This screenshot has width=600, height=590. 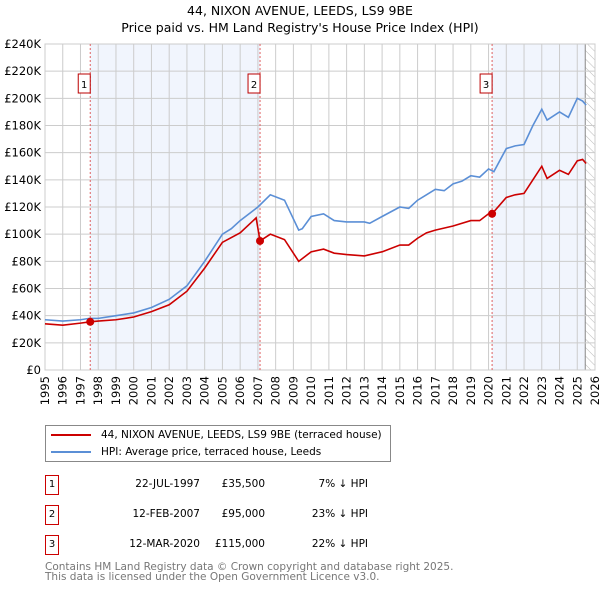 I want to click on y-tick-label: £200K, so click(x=22, y=98).